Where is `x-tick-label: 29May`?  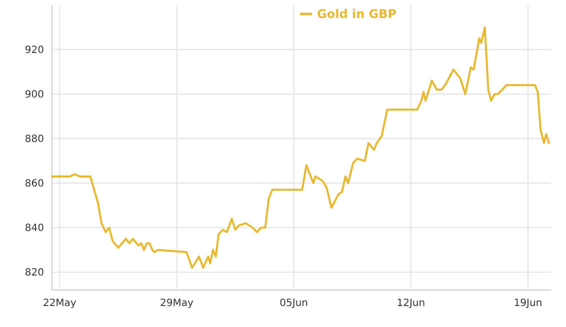 x-tick-label: 29May is located at coordinates (177, 303).